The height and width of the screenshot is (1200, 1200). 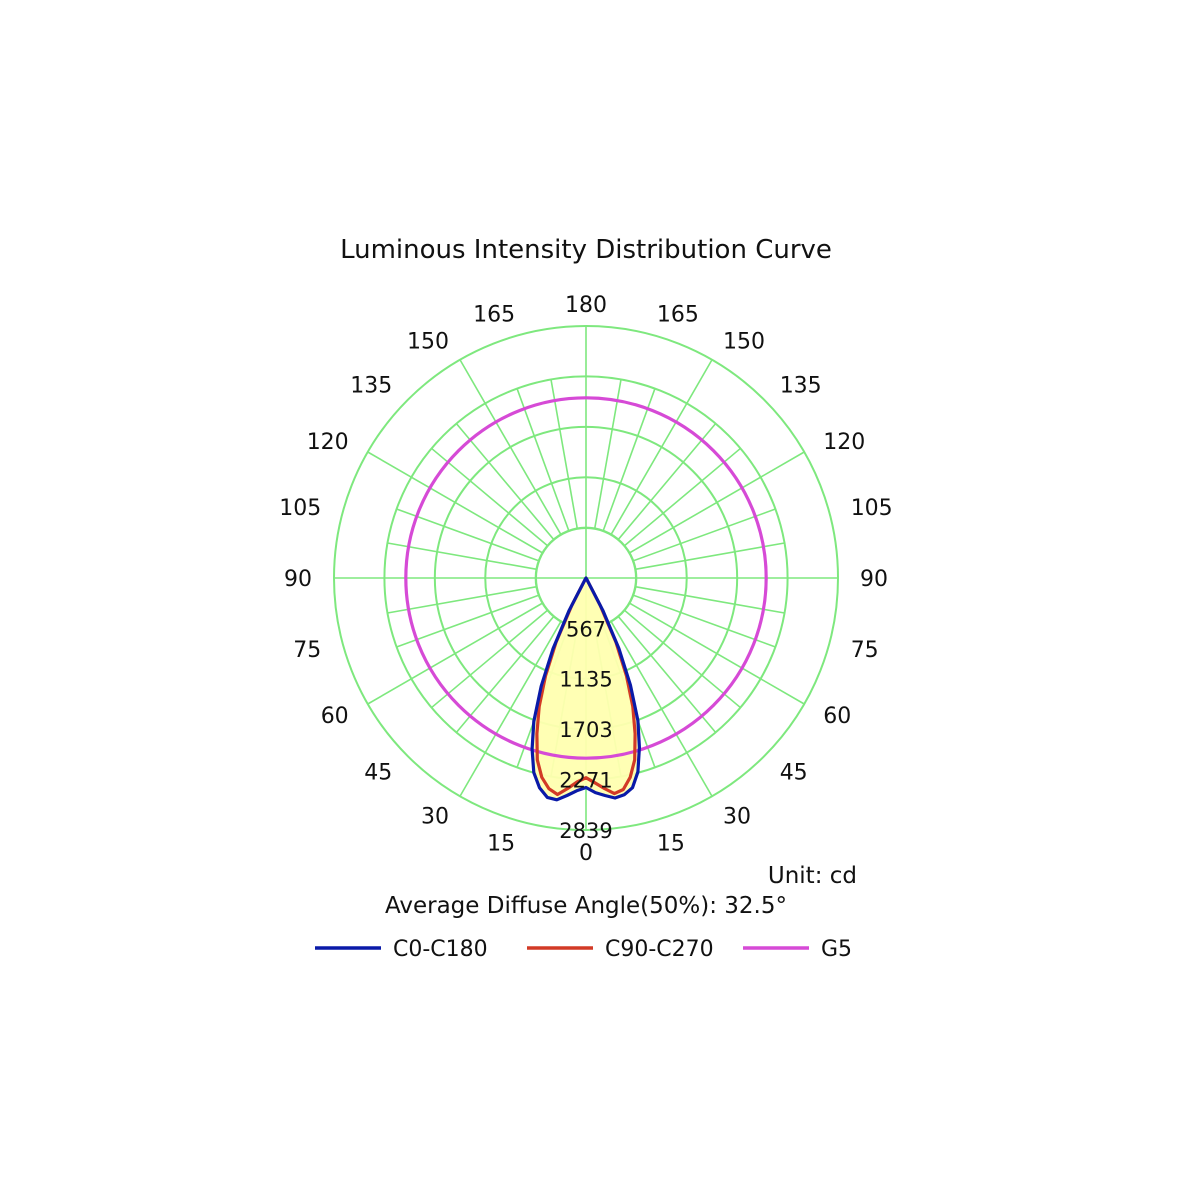 What do you see at coordinates (586, 906) in the screenshot?
I see `footer-note: Average Diffuse Angle(50%): 32.5°` at bounding box center [586, 906].